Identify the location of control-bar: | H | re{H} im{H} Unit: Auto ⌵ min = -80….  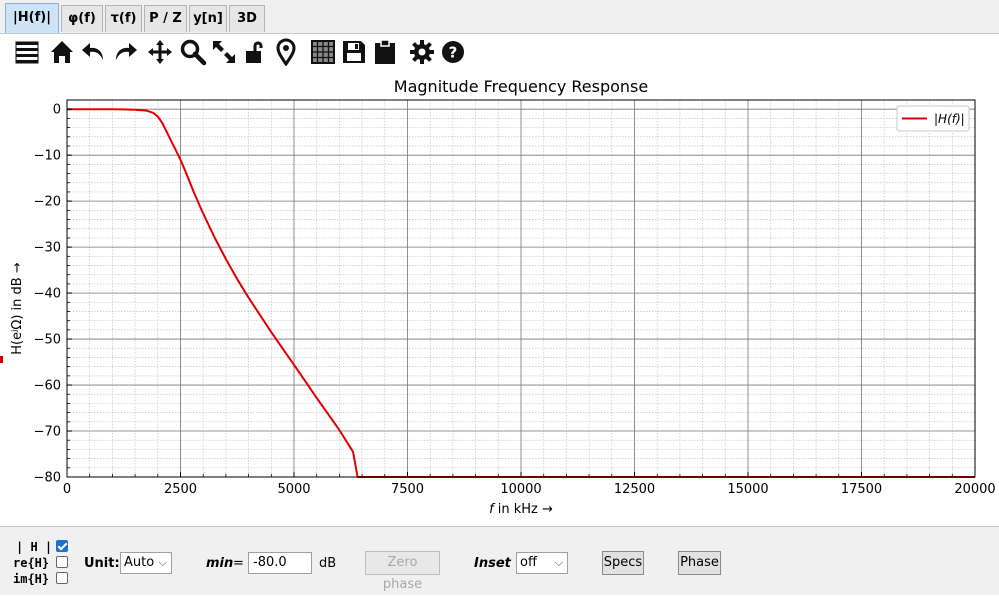
(499, 560).